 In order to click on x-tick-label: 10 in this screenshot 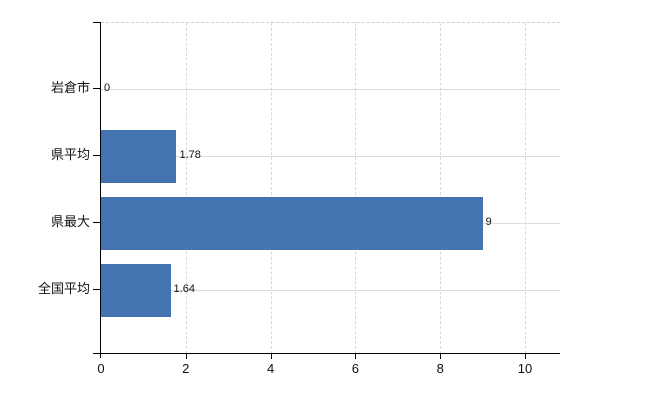, I will do `click(525, 368)`.